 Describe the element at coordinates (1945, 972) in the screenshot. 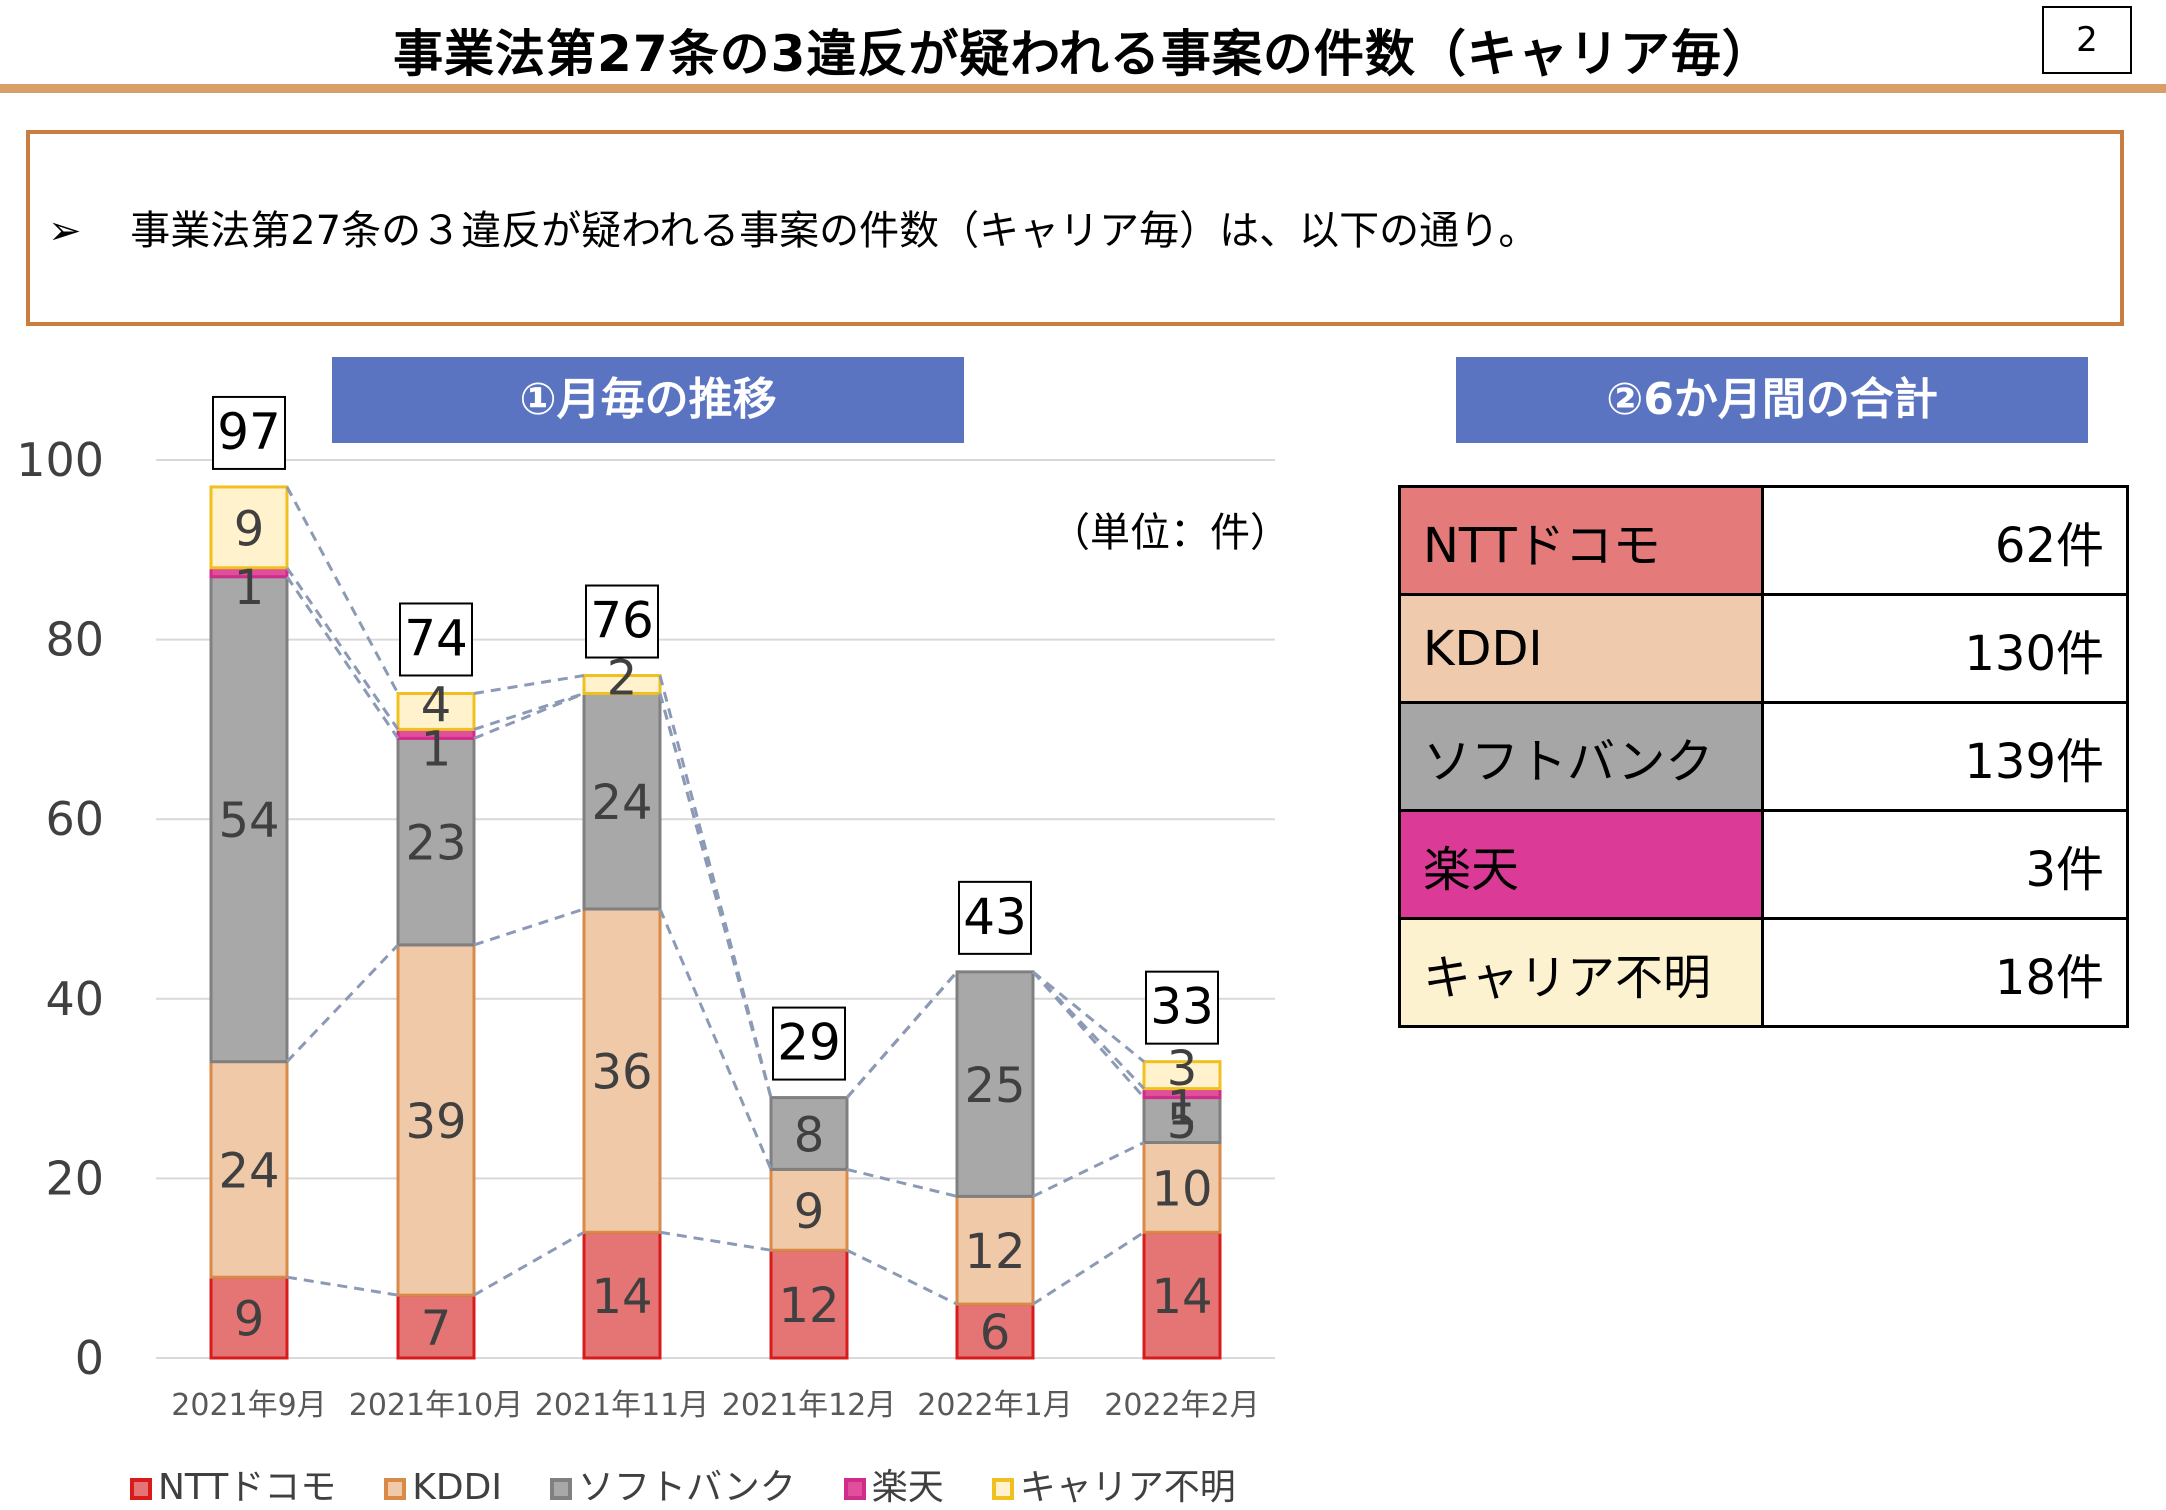

I see `carrier-count: 18件` at that location.